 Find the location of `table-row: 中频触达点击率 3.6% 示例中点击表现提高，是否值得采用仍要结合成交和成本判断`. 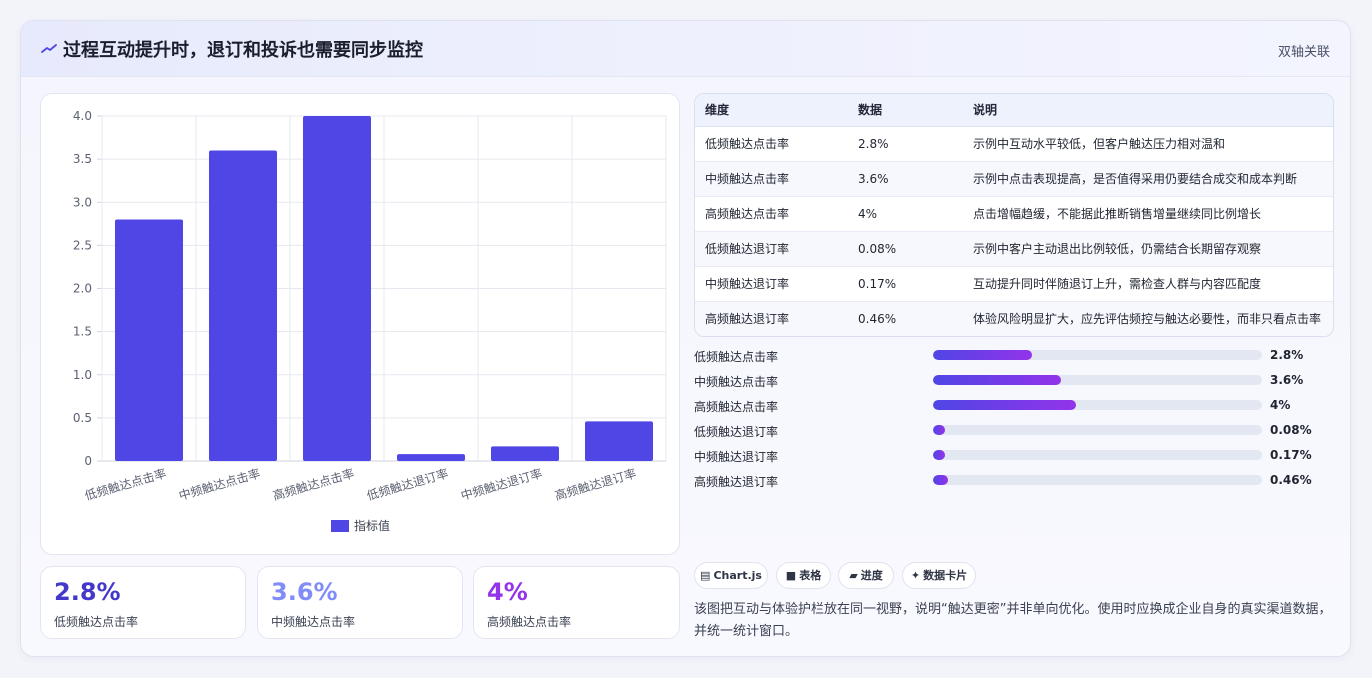

table-row: 中频触达点击率 3.6% 示例中点击表现提高，是否值得采用仍要结合成交和成本判断 is located at coordinates (1014, 179).